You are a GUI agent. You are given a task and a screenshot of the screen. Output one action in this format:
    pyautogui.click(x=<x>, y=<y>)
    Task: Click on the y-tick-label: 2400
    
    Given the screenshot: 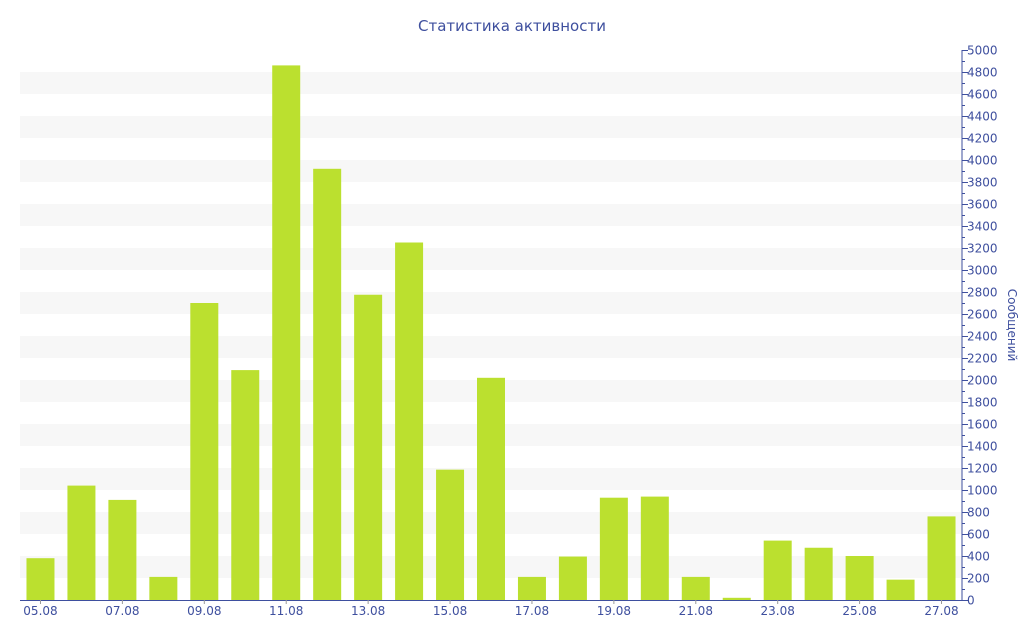 What is the action you would take?
    pyautogui.click(x=982, y=337)
    